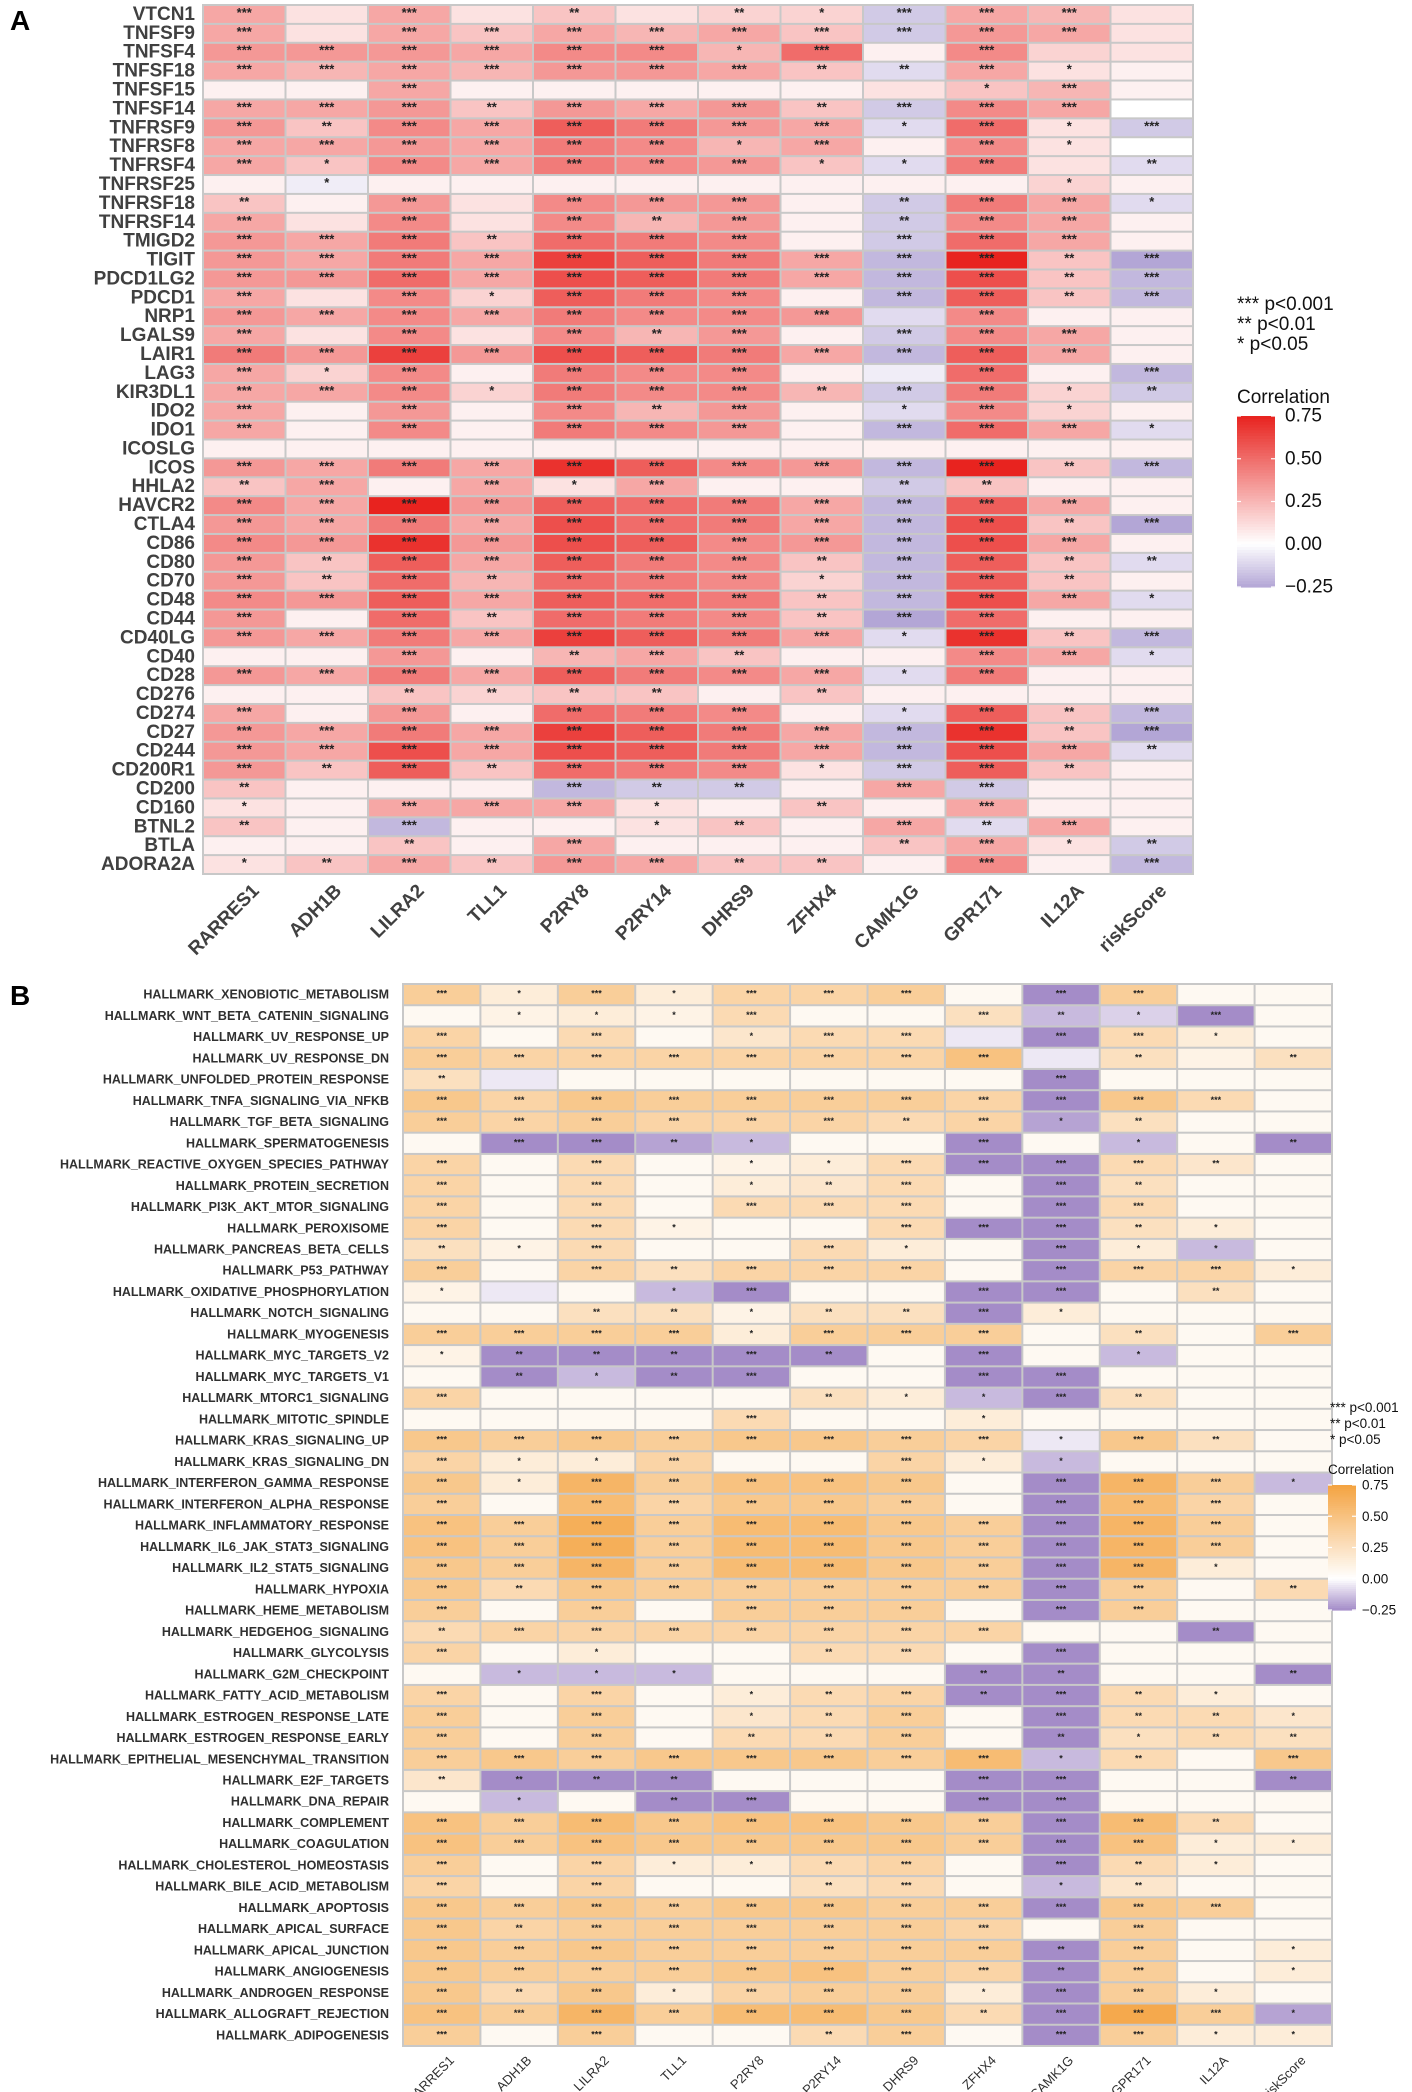  What do you see at coordinates (246, 1504) in the screenshot?
I see `row-label: HALLMARK_INTERFERON_ALPHA_RESPONSE` at bounding box center [246, 1504].